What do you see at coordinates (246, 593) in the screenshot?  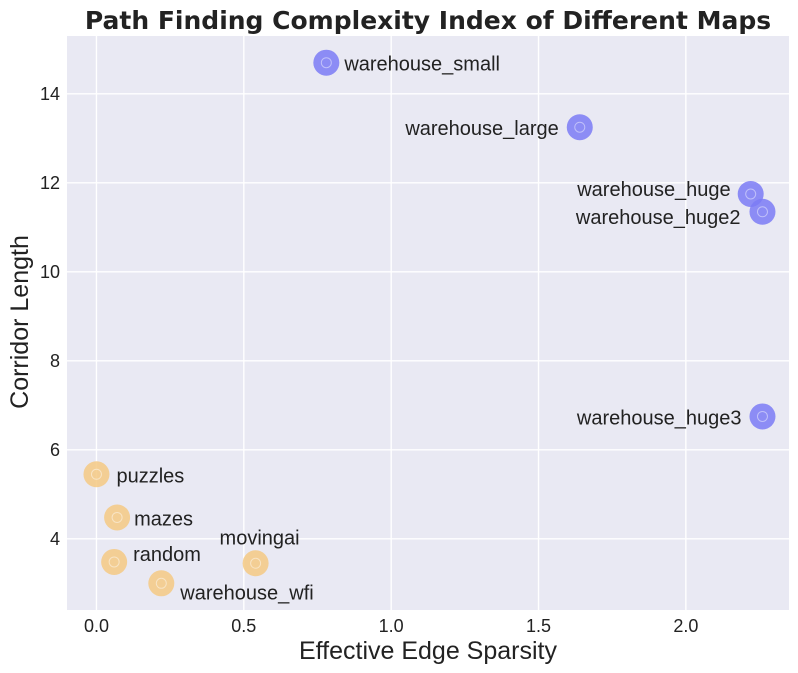 I see `point-label: warehouse_wfi` at bounding box center [246, 593].